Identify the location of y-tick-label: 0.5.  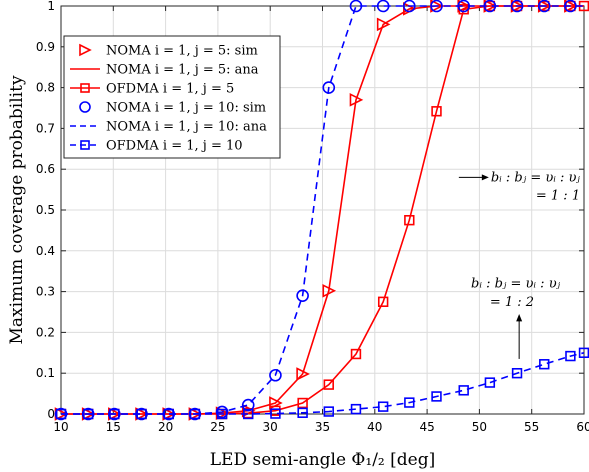
(45, 210).